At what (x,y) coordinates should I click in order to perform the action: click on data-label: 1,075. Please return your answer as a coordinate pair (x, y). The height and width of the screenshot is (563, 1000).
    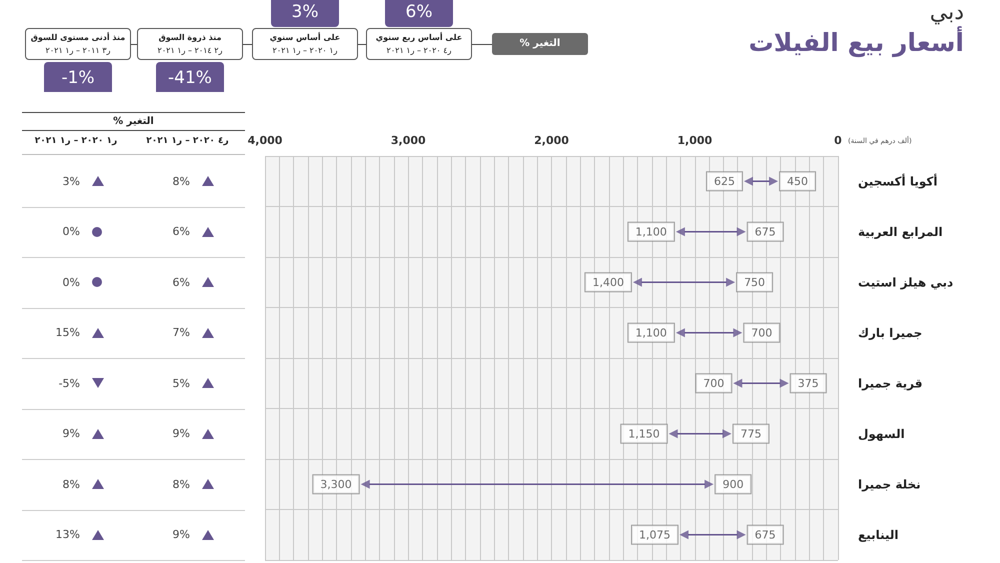
    Looking at the image, I should click on (655, 535).